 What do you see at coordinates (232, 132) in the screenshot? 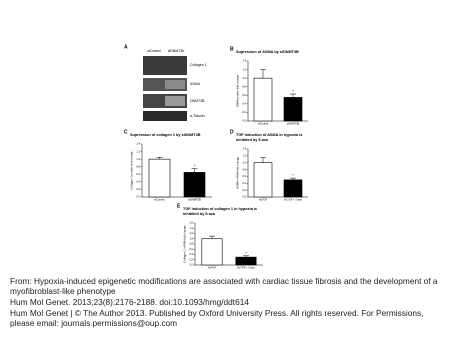
I see `panel-label: D` at bounding box center [232, 132].